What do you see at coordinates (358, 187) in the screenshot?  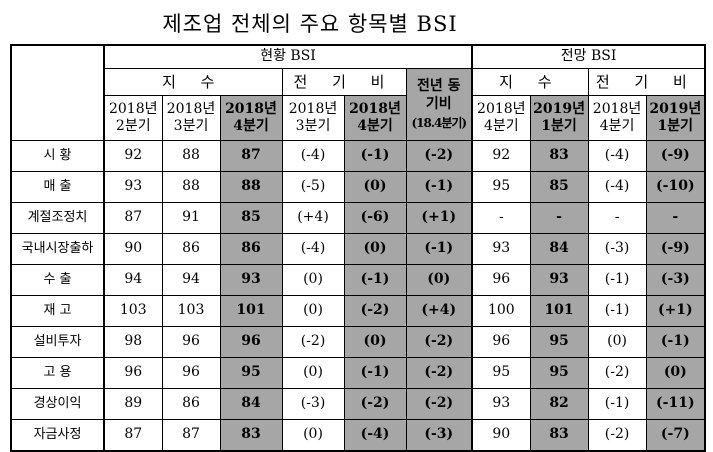 I see `table-row: 매 출 93 88 88 (-5) (0) (-1) 95 85 (-4) (-10)` at bounding box center [358, 187].